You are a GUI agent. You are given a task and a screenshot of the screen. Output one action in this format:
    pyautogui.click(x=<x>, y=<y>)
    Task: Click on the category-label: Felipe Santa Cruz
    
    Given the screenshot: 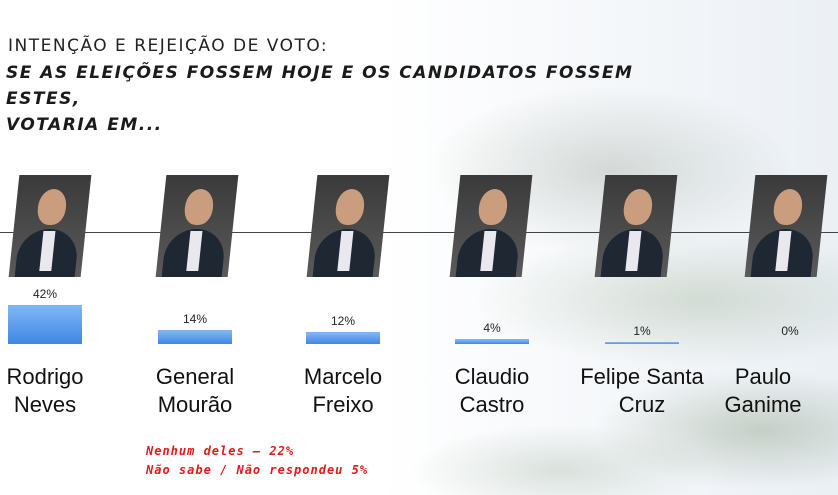 What is the action you would take?
    pyautogui.click(x=642, y=391)
    